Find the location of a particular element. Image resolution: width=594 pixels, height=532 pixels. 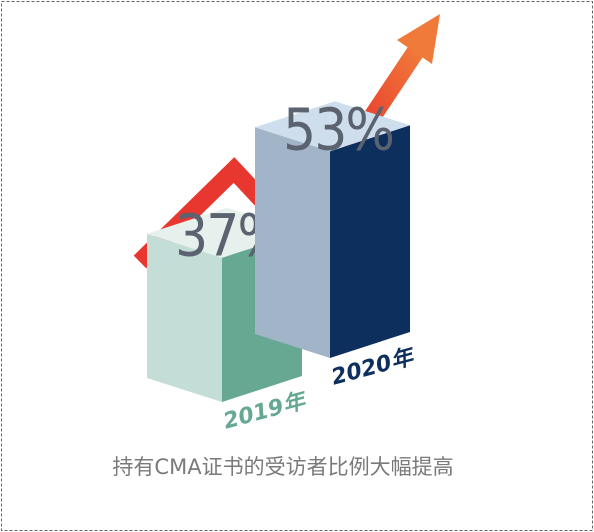

bar-top is located at coordinates (332, 126).